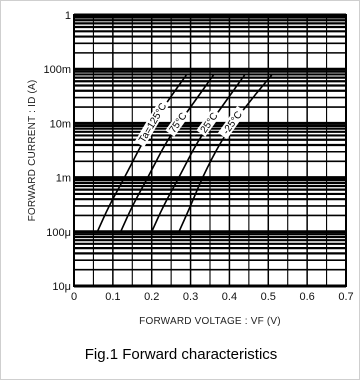 This screenshot has width=360, height=381. Describe the element at coordinates (32, 151) in the screenshot. I see `y-axis-label: FORWARD CURRENT : ID (A)` at that location.